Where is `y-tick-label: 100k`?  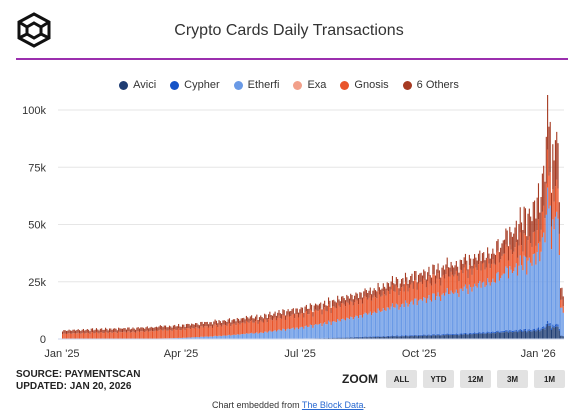
y-tick-label: 100k is located at coordinates (34, 111).